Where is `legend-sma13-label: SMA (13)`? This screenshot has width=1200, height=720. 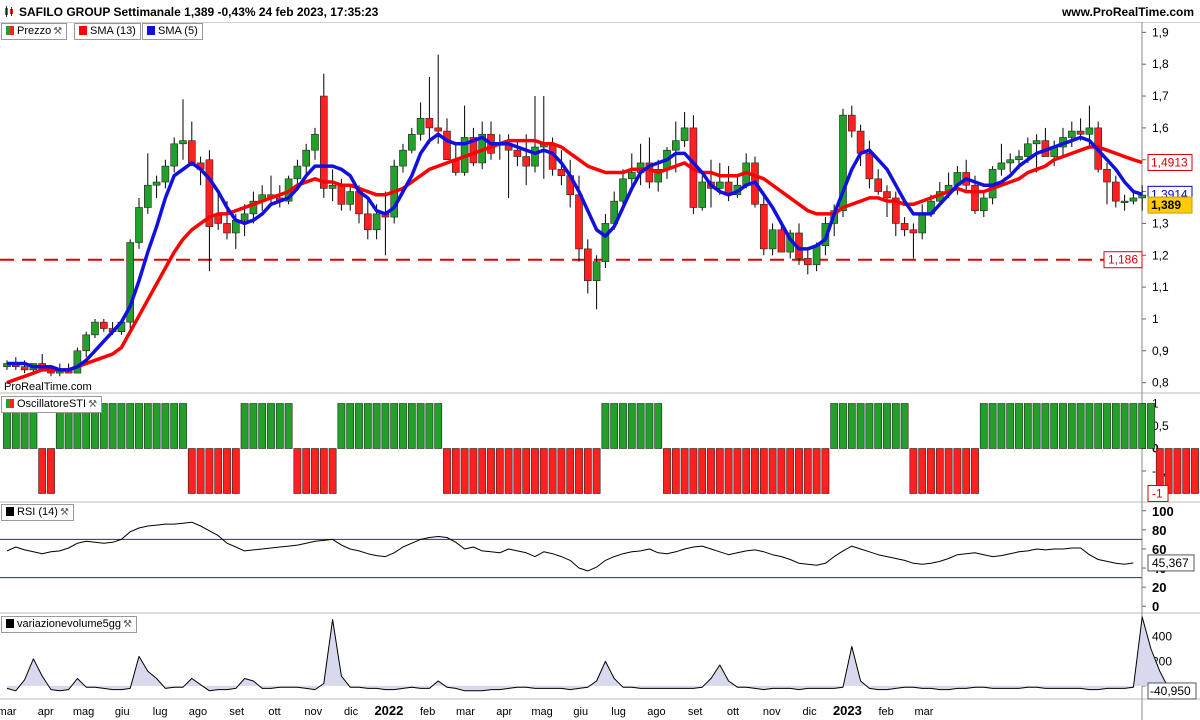
legend-sma13-label: SMA (13) is located at coordinates (113, 31).